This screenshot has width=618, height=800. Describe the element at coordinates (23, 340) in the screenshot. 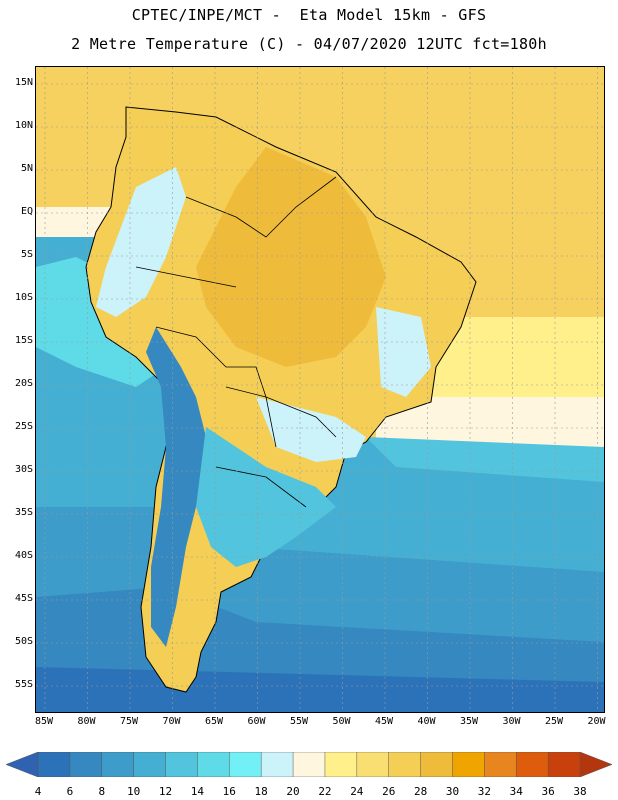

I see `latitude-label: 15S` at that location.